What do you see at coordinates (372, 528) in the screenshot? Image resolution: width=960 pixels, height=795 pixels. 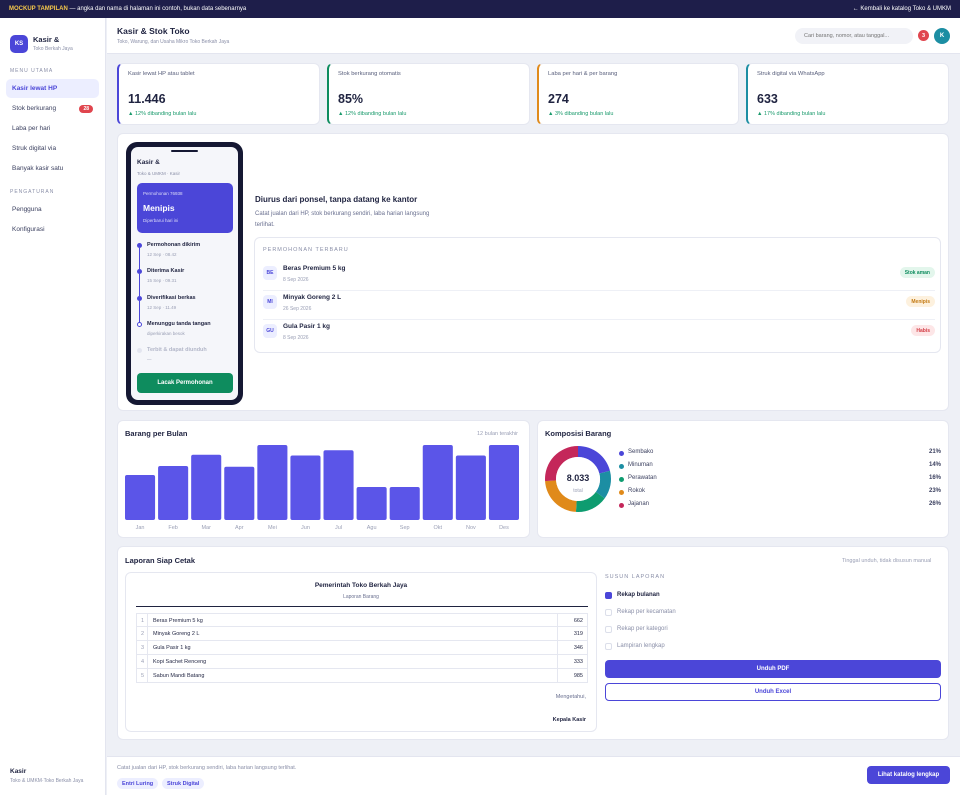 I see `x-tick-label: Agu` at bounding box center [372, 528].